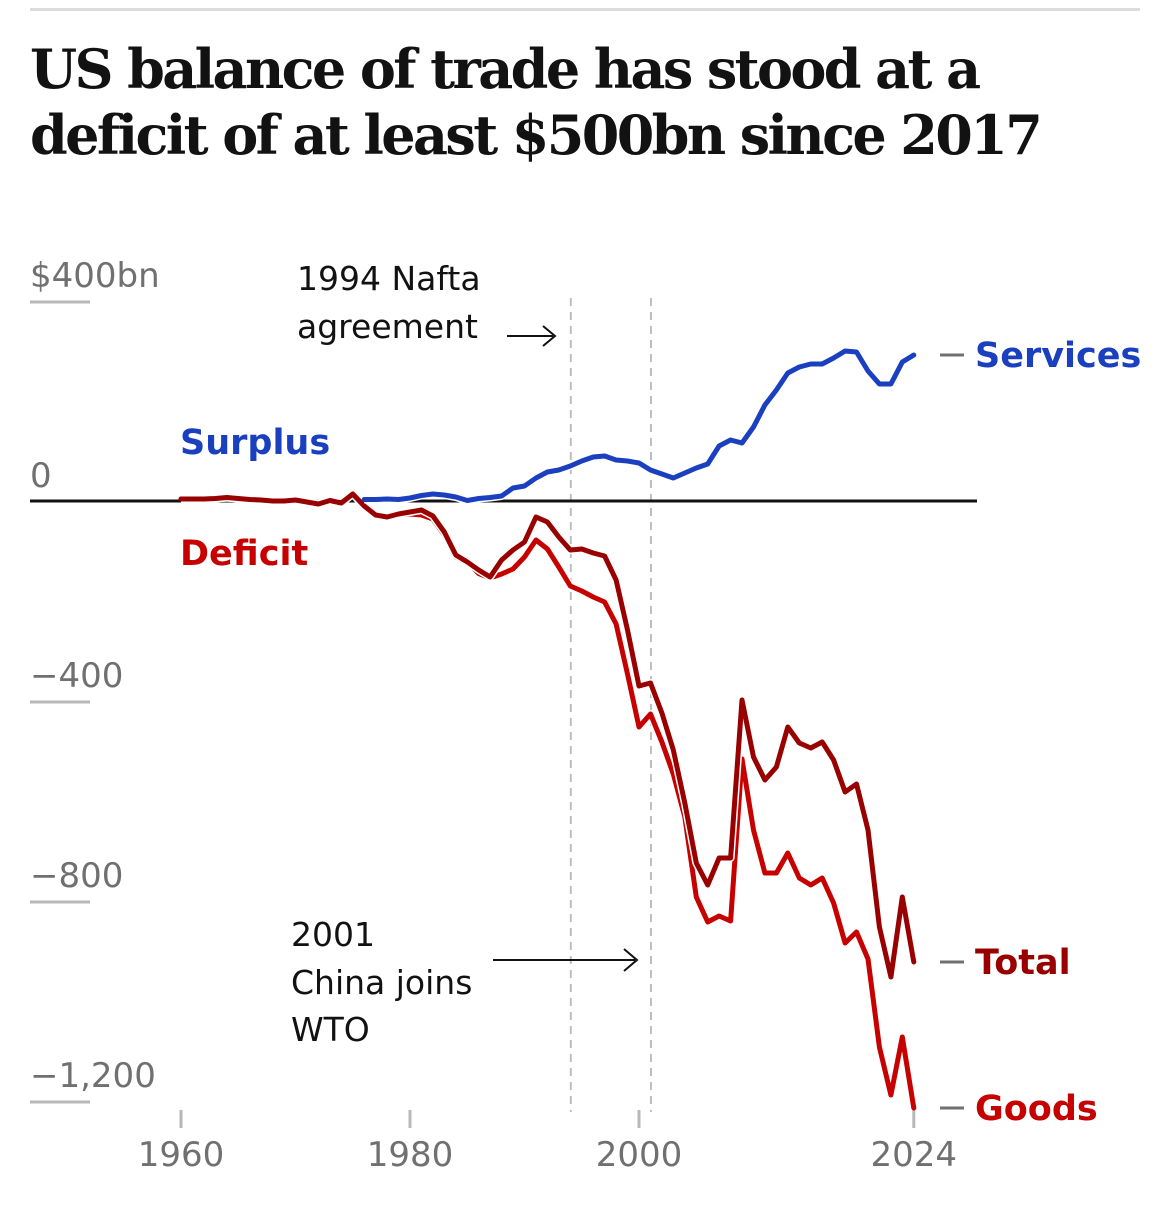 The width and height of the screenshot is (1170, 1212). Describe the element at coordinates (585, 9) in the screenshot. I see `top-rule` at that location.